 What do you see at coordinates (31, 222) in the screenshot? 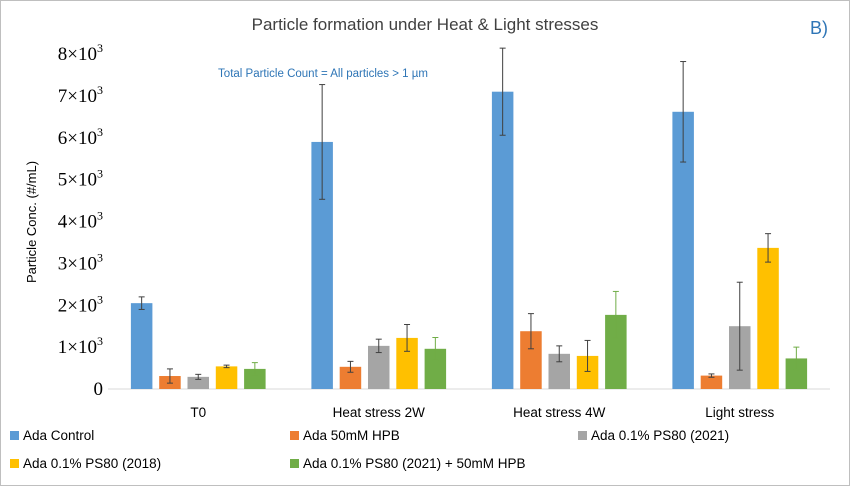
I see `y-axis-label: Particle Conc. (#/mL)` at bounding box center [31, 222].